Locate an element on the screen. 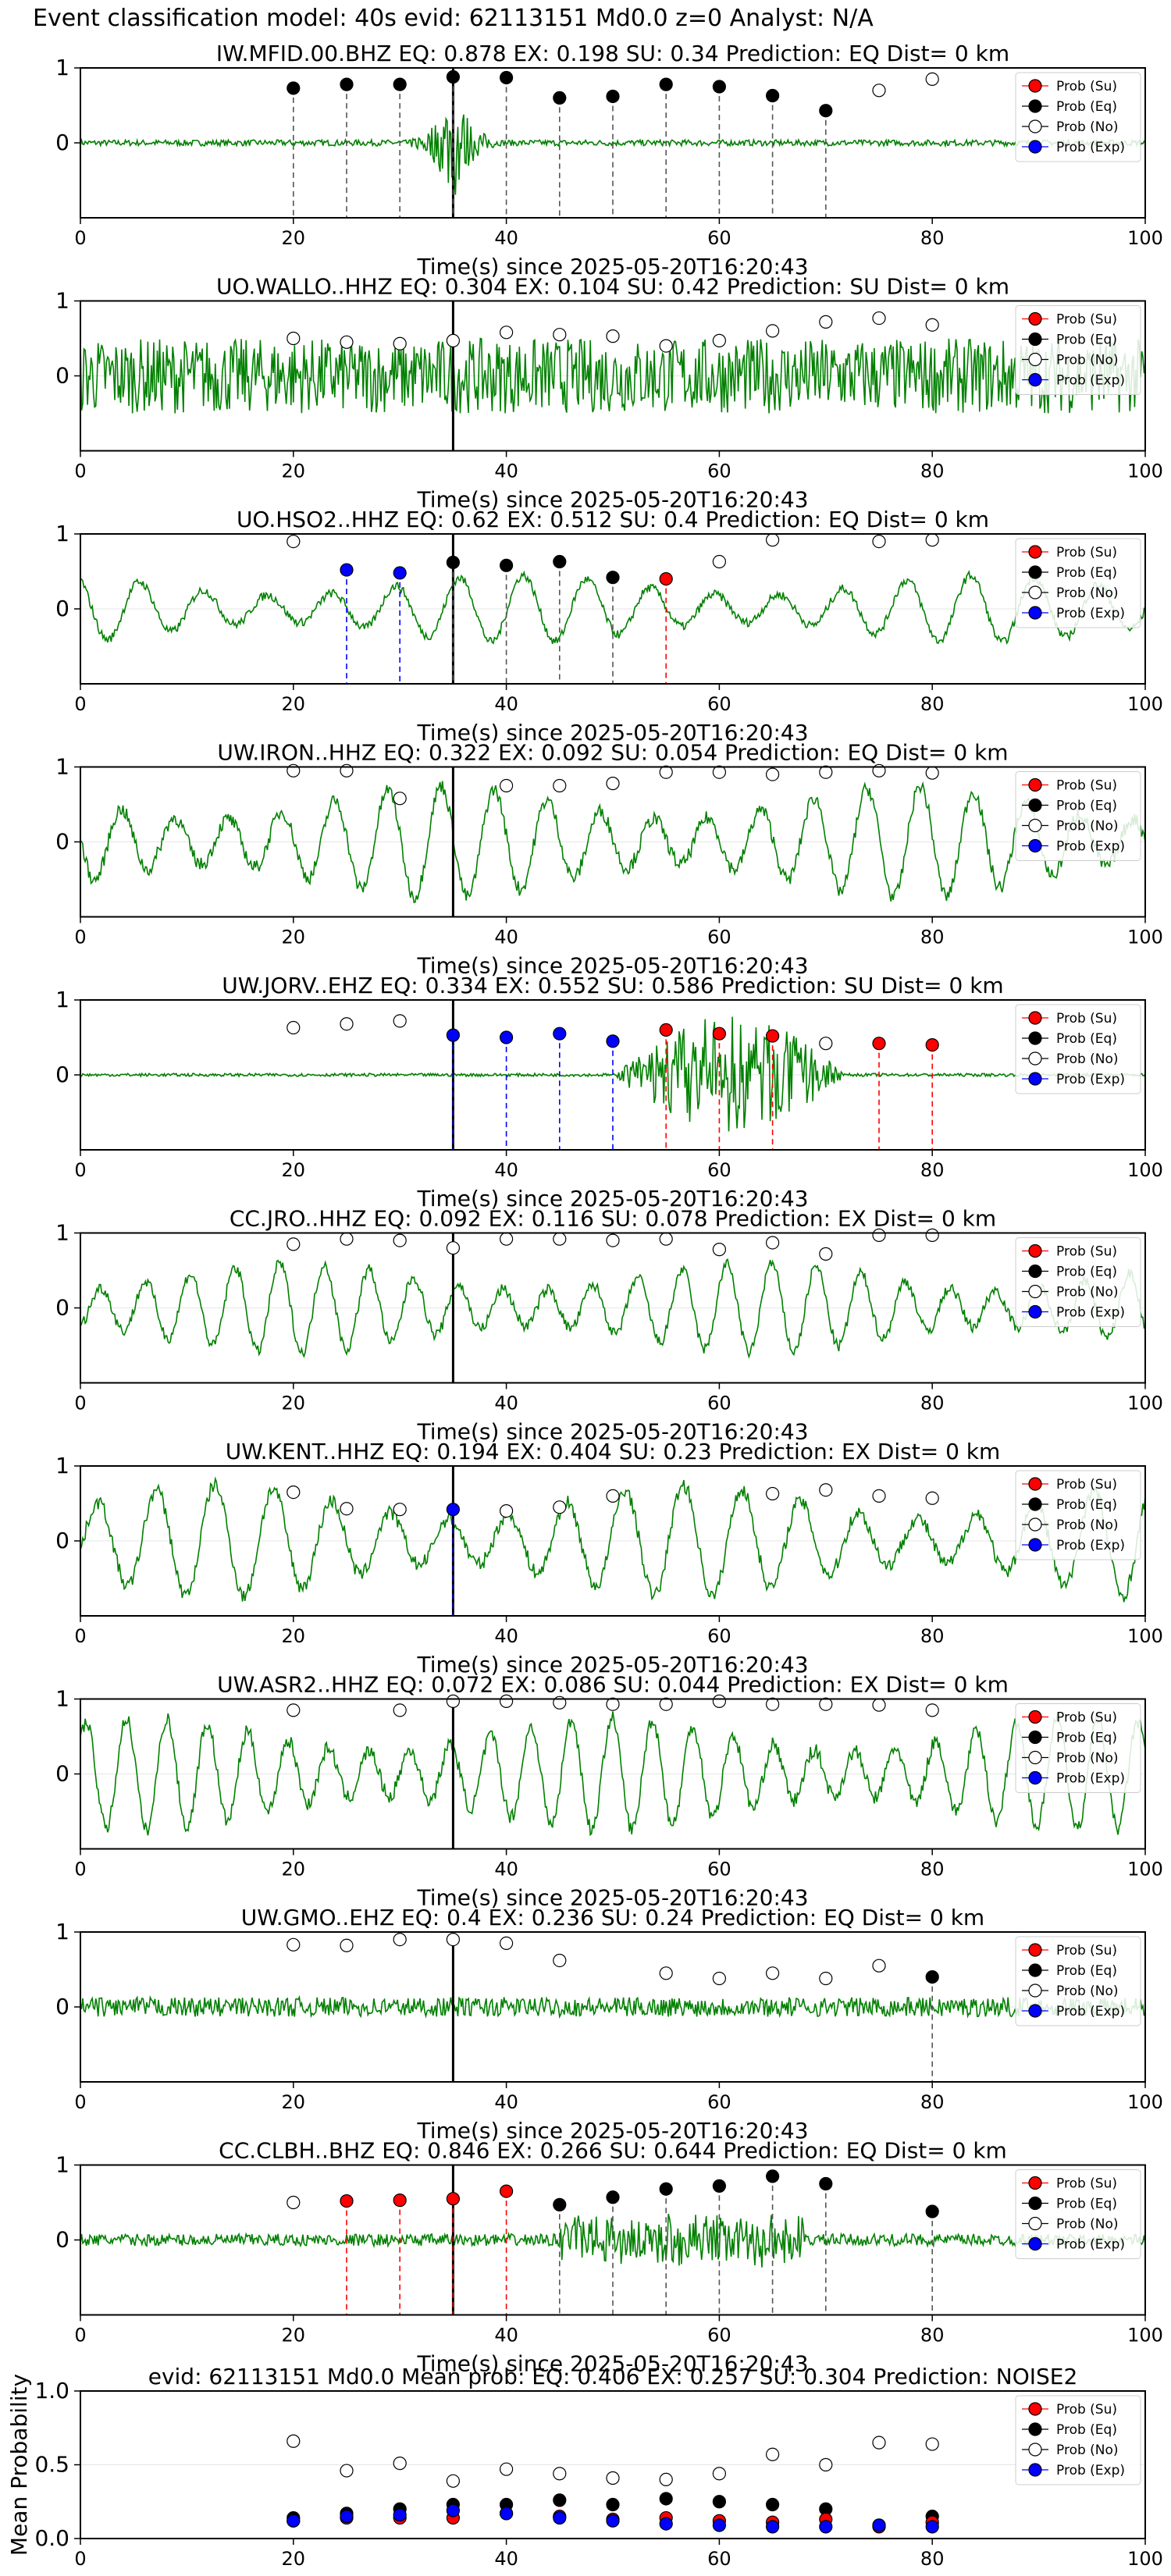  prob-marker-su is located at coordinates (772, 1036).